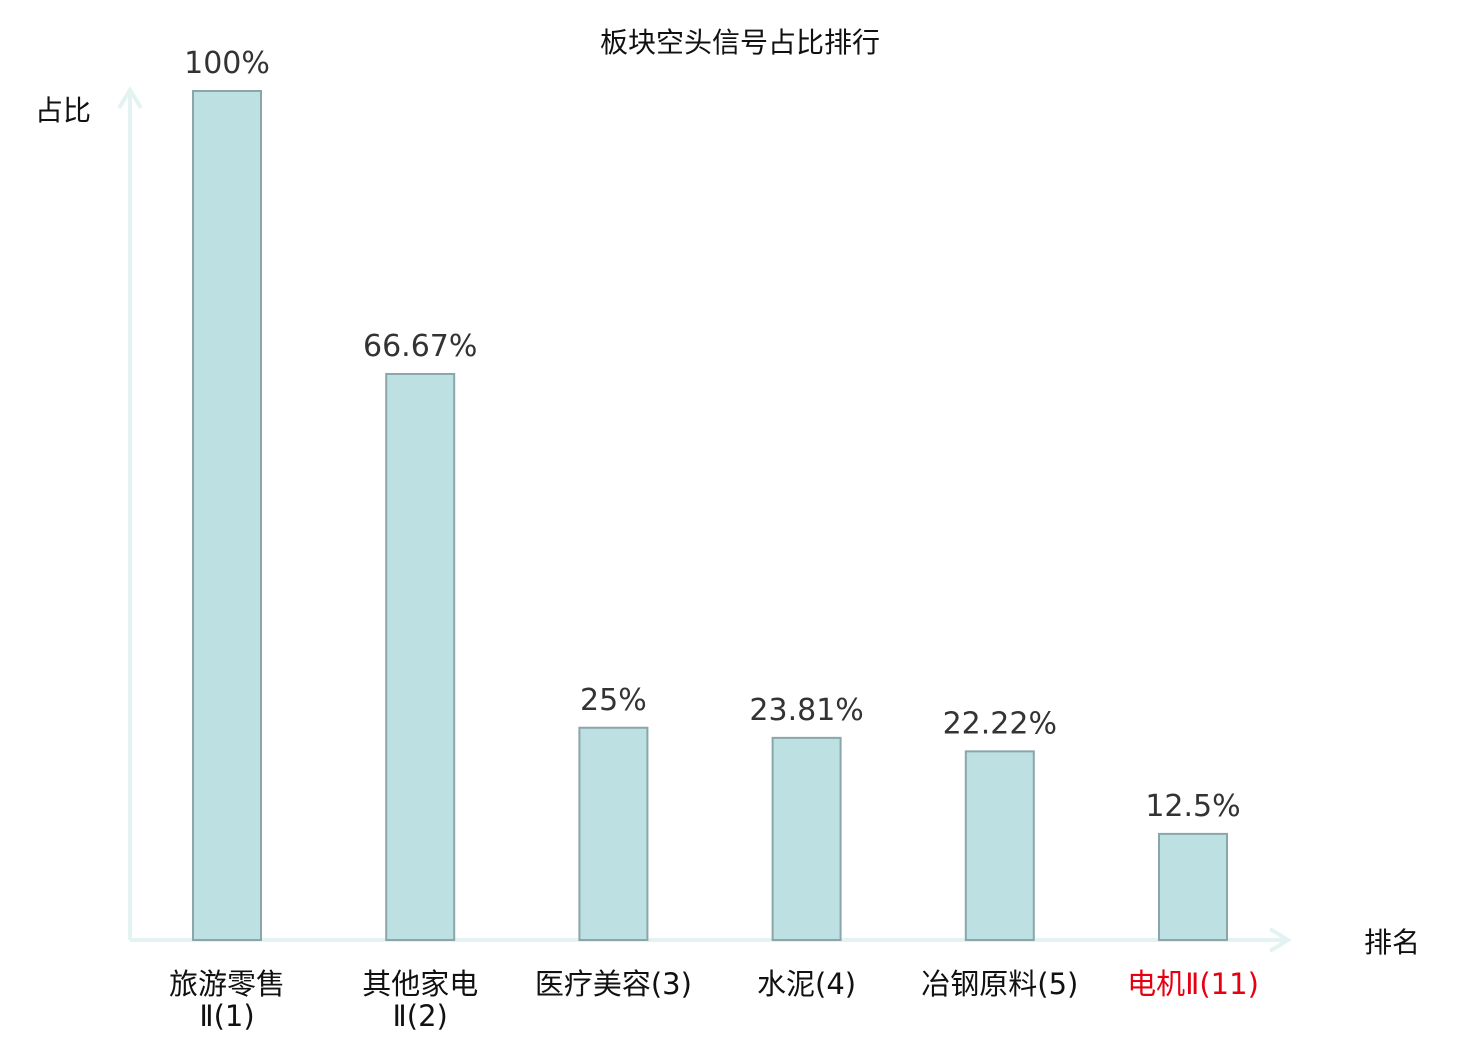 Image resolution: width=1480 pixels, height=1040 pixels. I want to click on x-axis-arrow, so click(1280, 940).